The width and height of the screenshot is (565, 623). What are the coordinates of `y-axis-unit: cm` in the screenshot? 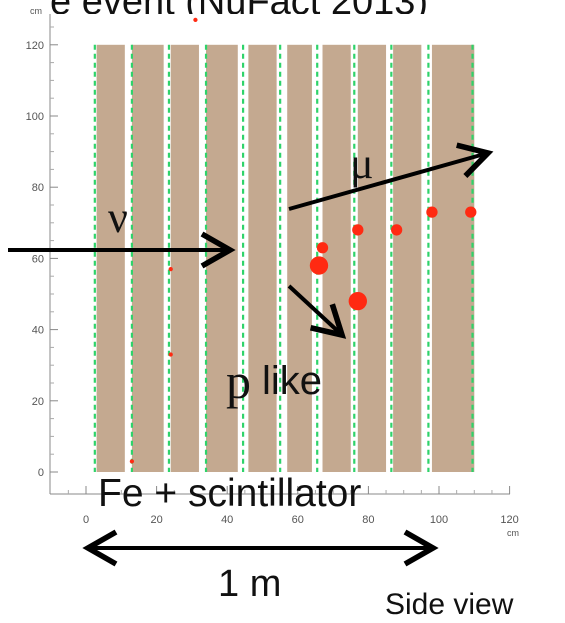 It's located at (36, 11).